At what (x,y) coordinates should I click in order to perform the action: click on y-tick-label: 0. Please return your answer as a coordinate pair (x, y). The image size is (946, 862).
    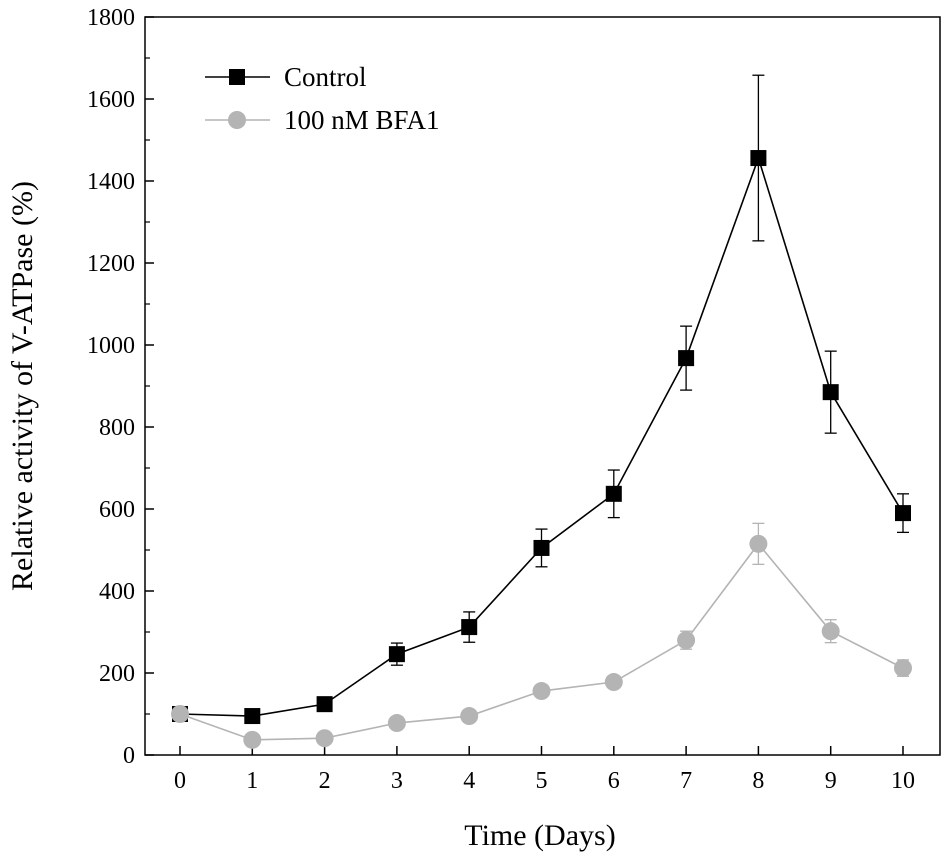
    Looking at the image, I should click on (129, 756).